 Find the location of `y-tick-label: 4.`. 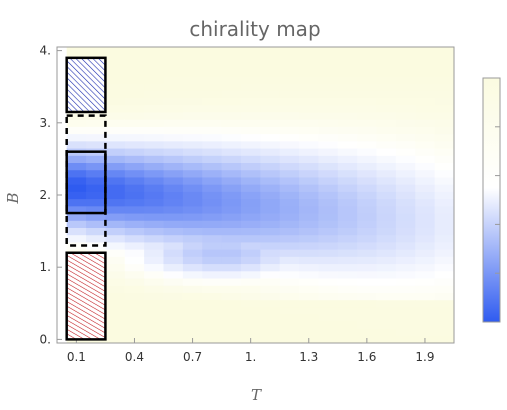

y-tick-label: 4. is located at coordinates (45, 51).